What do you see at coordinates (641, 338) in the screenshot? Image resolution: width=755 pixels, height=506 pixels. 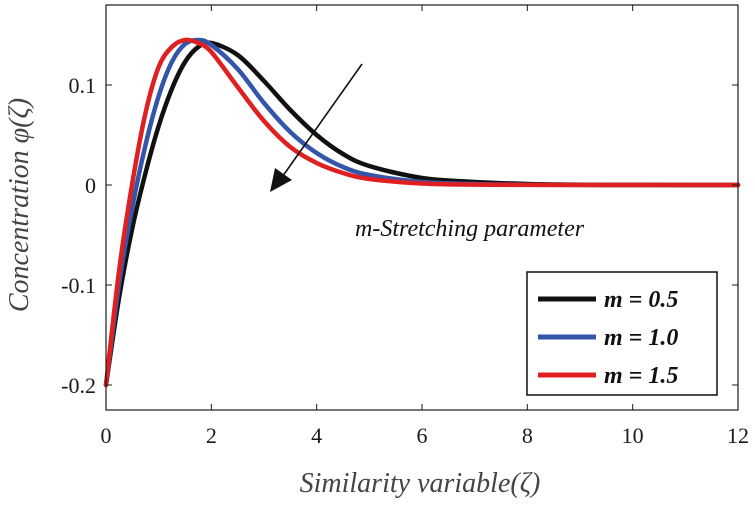 I see `legend-label-2: m = 1.0` at bounding box center [641, 338].